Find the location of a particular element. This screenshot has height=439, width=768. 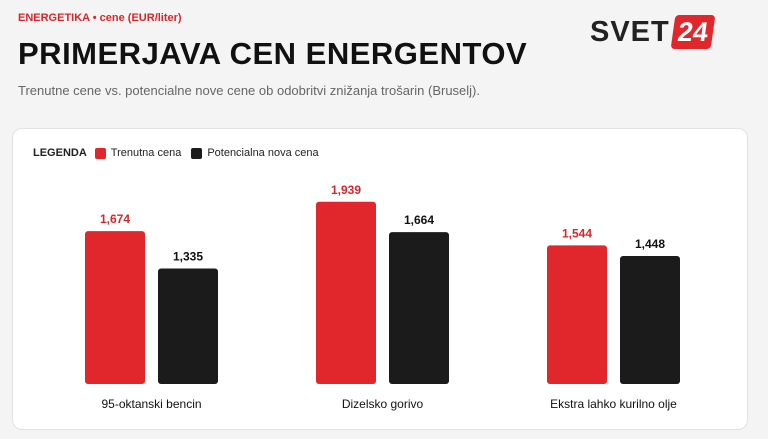

data-label-current-1: 1,939 is located at coordinates (346, 190).